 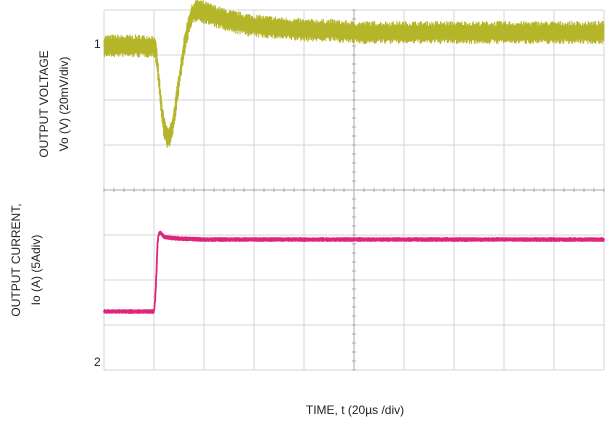 What do you see at coordinates (97, 362) in the screenshot?
I see `channel-2-marker: 2` at bounding box center [97, 362].